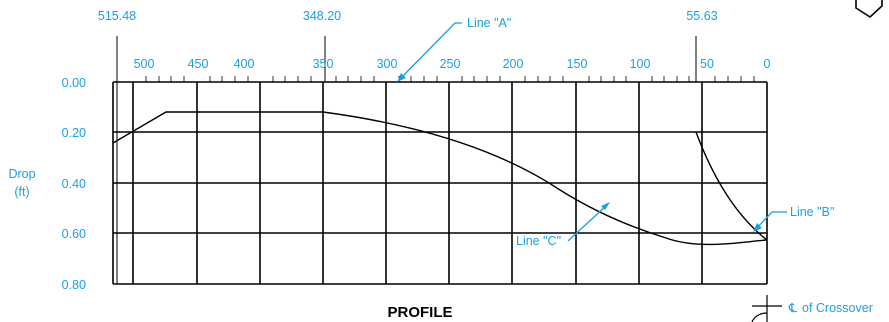 The width and height of the screenshot is (889, 322). Describe the element at coordinates (419, 312) in the screenshot. I see `diagram-title: PROFILE` at that location.